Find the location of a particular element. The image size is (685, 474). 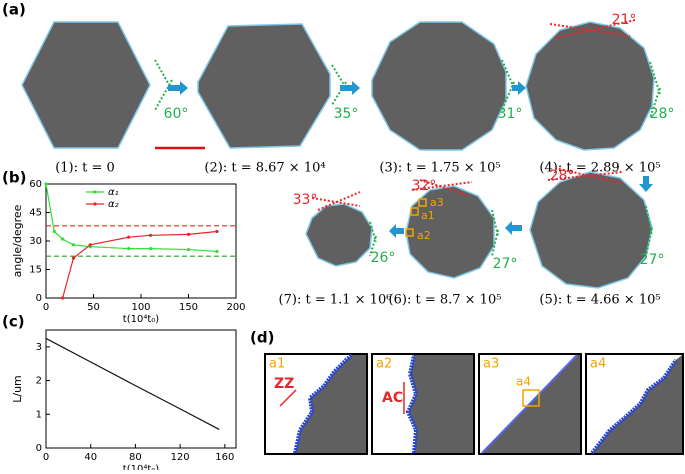

angle-label: 27° is located at coordinates (652, 260).